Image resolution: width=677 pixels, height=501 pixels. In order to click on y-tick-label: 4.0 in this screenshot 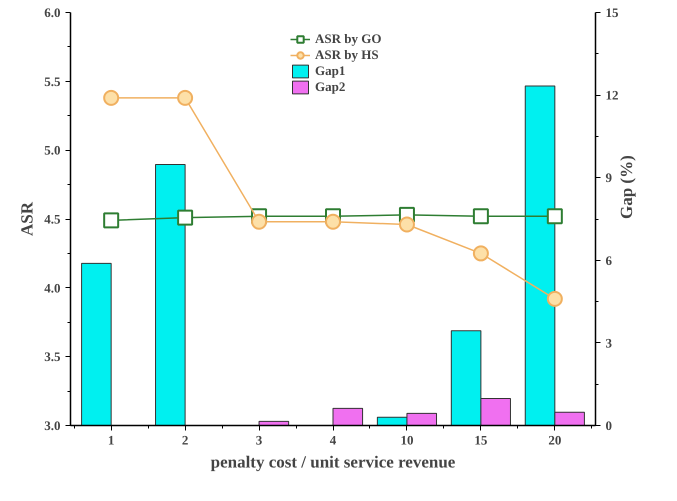, I will do `click(52, 288)`.